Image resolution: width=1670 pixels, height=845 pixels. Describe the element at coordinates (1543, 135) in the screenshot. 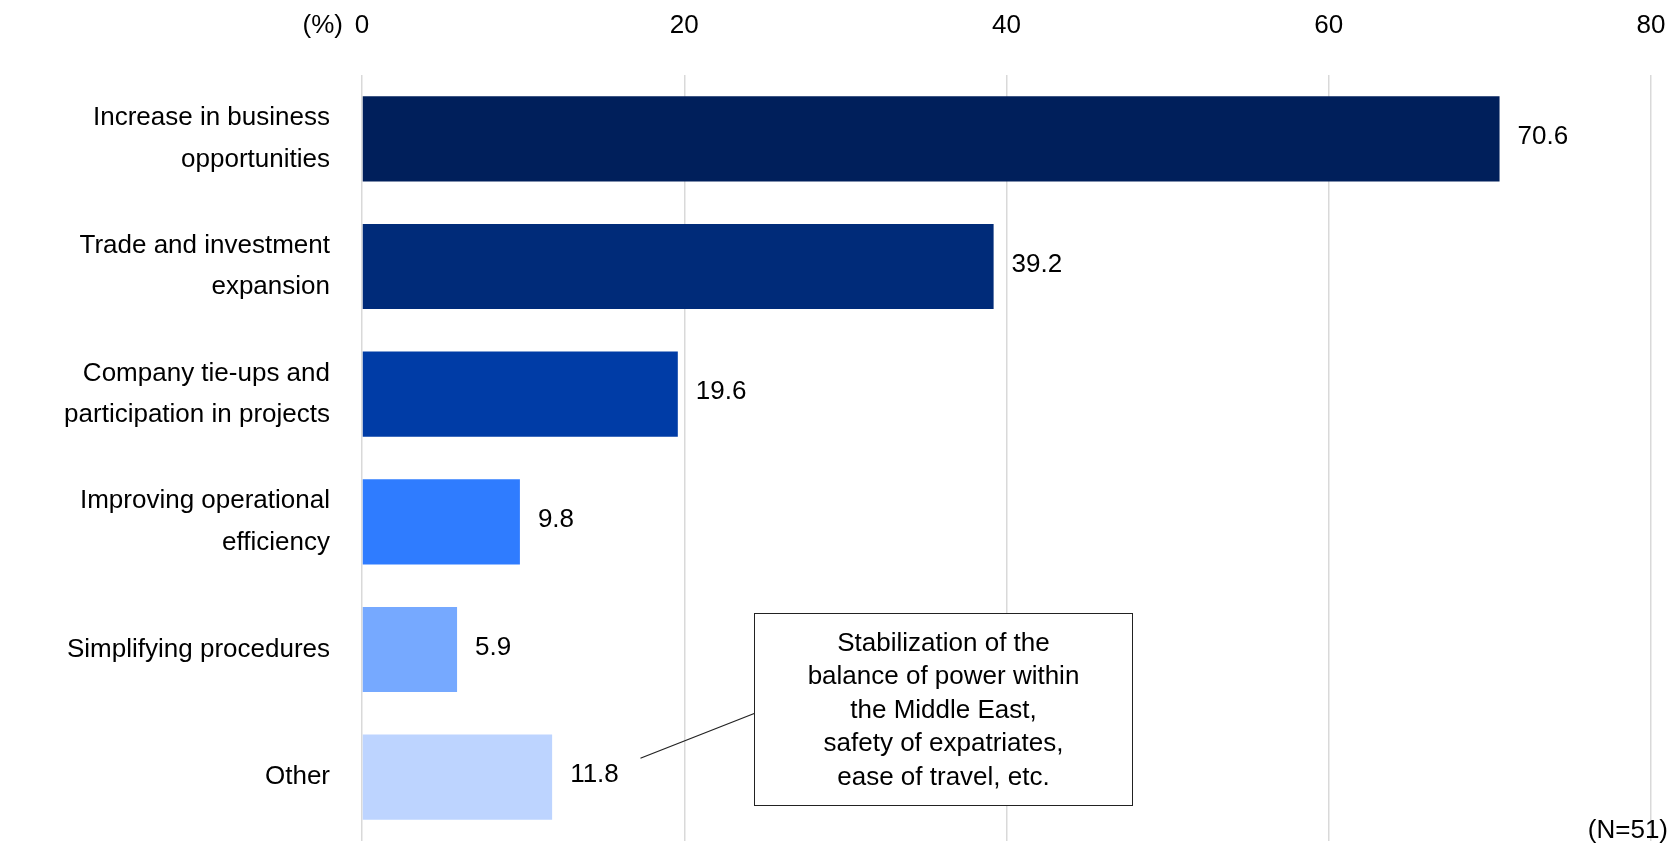

I see `data-label: 70.6` at that location.